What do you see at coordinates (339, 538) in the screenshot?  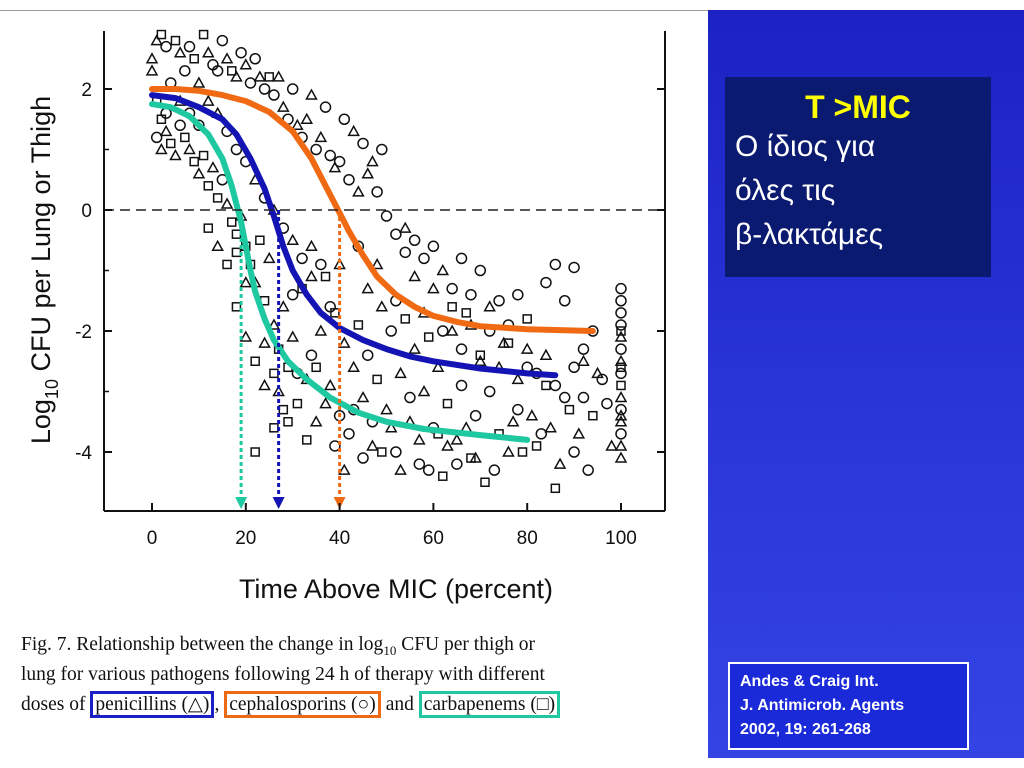 I see `x-tick-label: 40` at bounding box center [339, 538].